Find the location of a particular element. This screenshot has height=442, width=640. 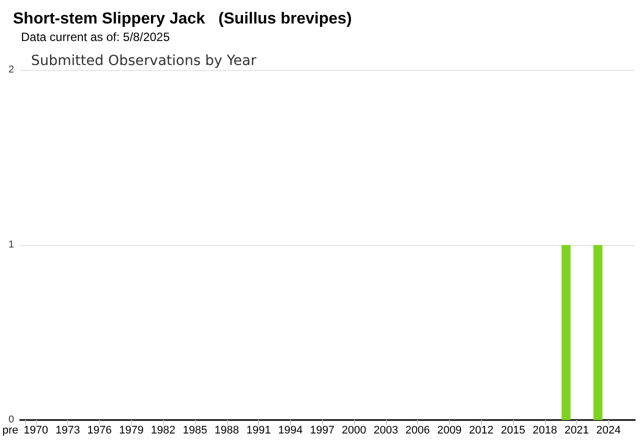

x-tick-label: 1988 is located at coordinates (227, 430).